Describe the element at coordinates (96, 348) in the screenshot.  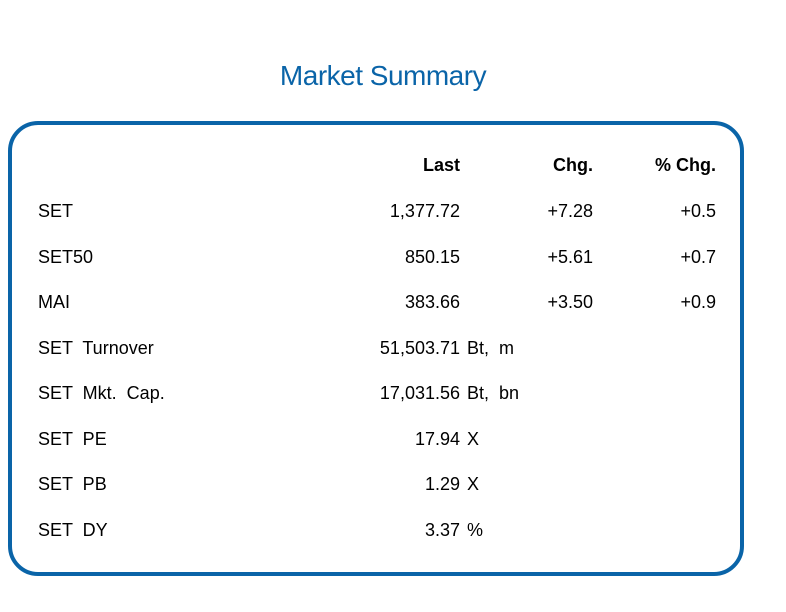
I see `row-label: SET Turnover` at that location.